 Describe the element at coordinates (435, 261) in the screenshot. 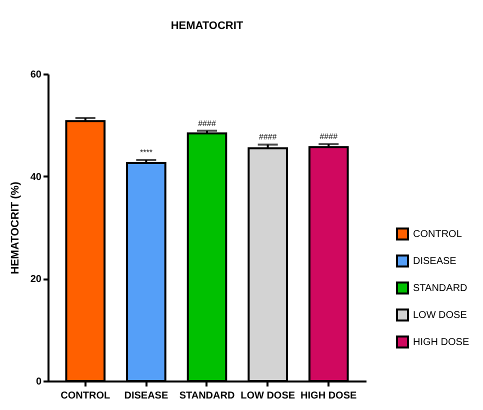

I see `legend-label: DISEASE` at that location.